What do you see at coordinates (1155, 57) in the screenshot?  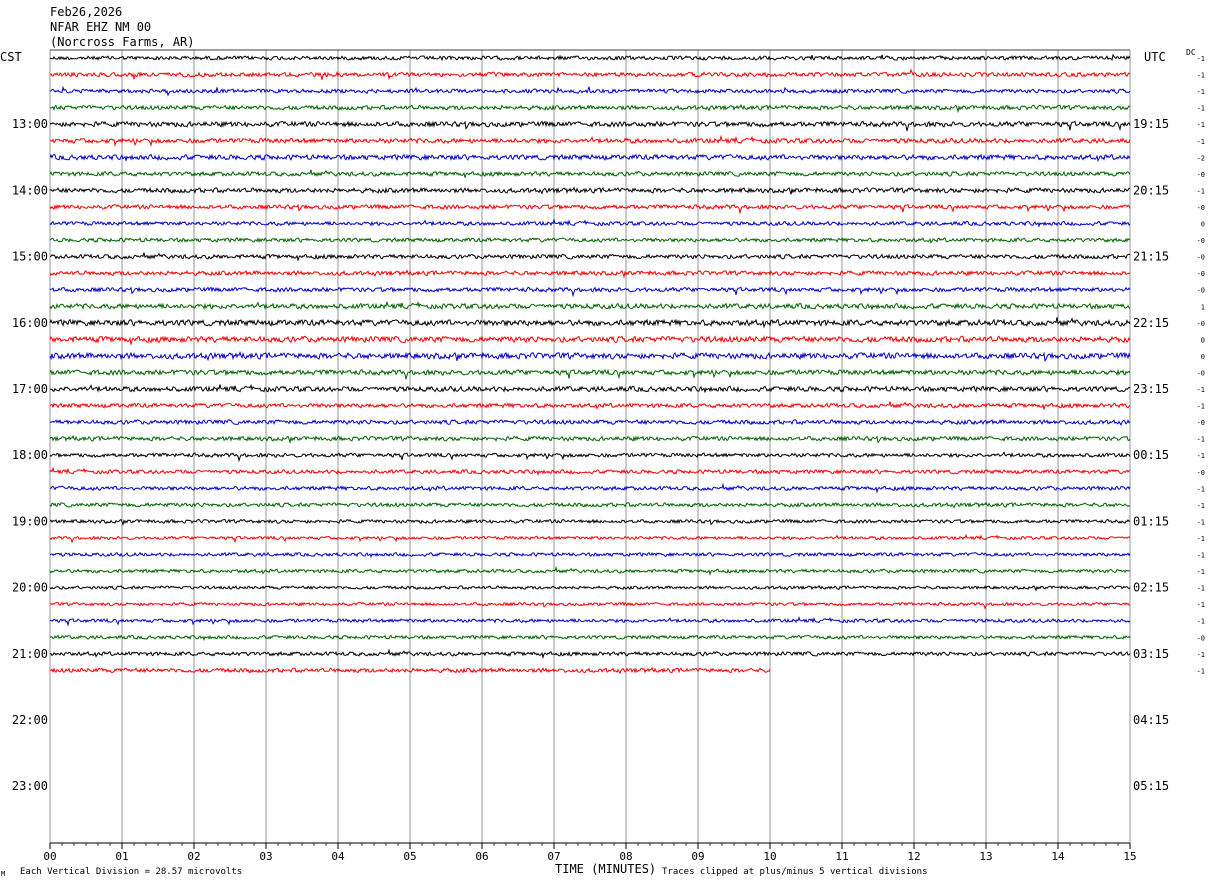 I see `utc-timezone-label: UTC` at bounding box center [1155, 57].